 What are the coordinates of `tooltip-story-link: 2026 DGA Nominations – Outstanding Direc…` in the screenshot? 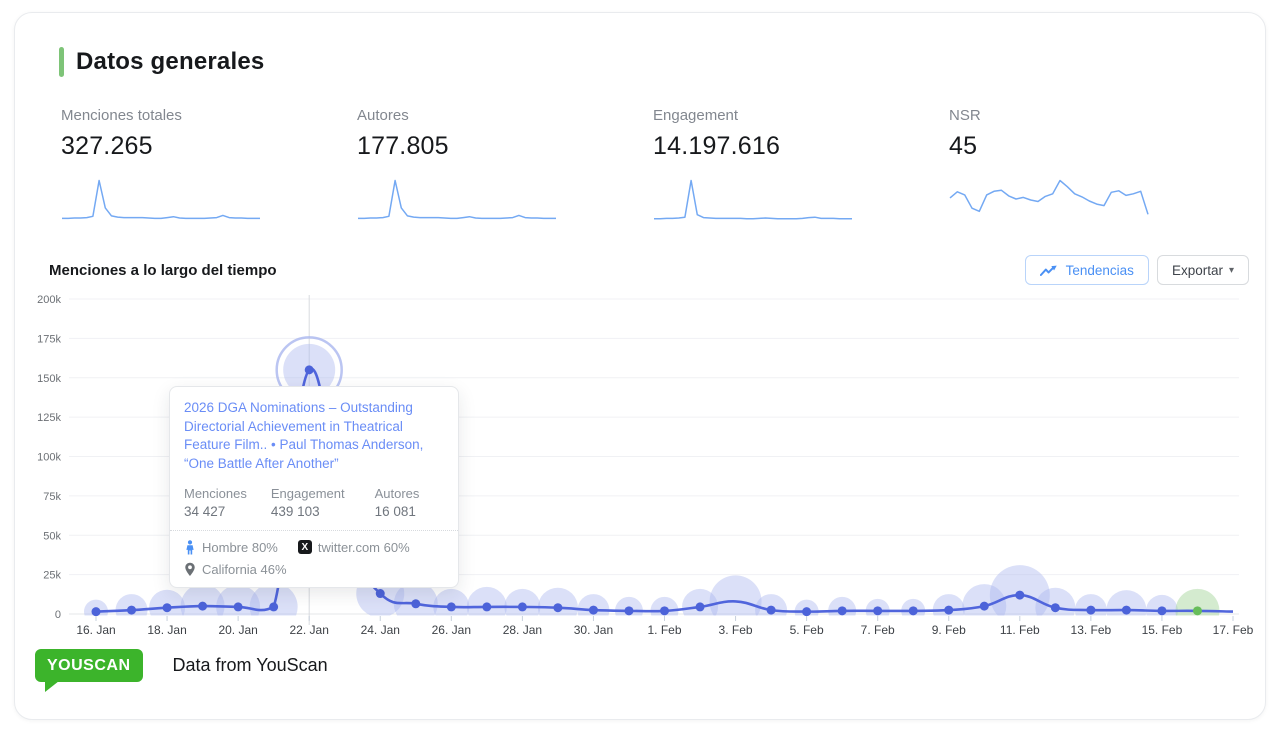 It's located at (304, 435).